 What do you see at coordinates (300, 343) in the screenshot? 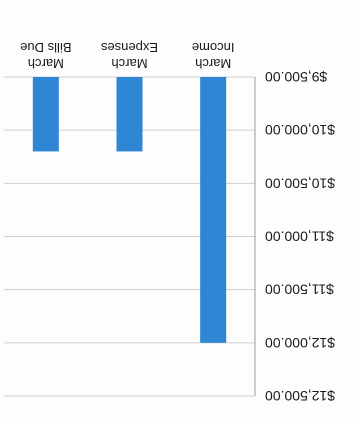
I see `y-tick-label: $12,000.00` at bounding box center [300, 343].